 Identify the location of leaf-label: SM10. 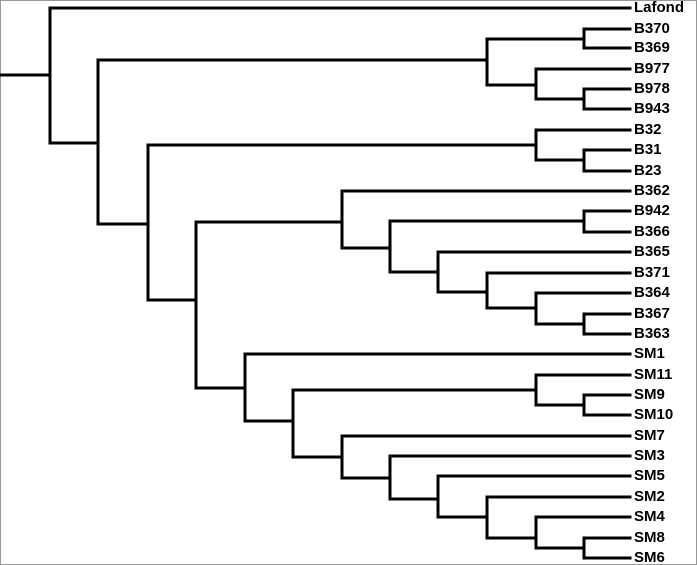
(653, 414).